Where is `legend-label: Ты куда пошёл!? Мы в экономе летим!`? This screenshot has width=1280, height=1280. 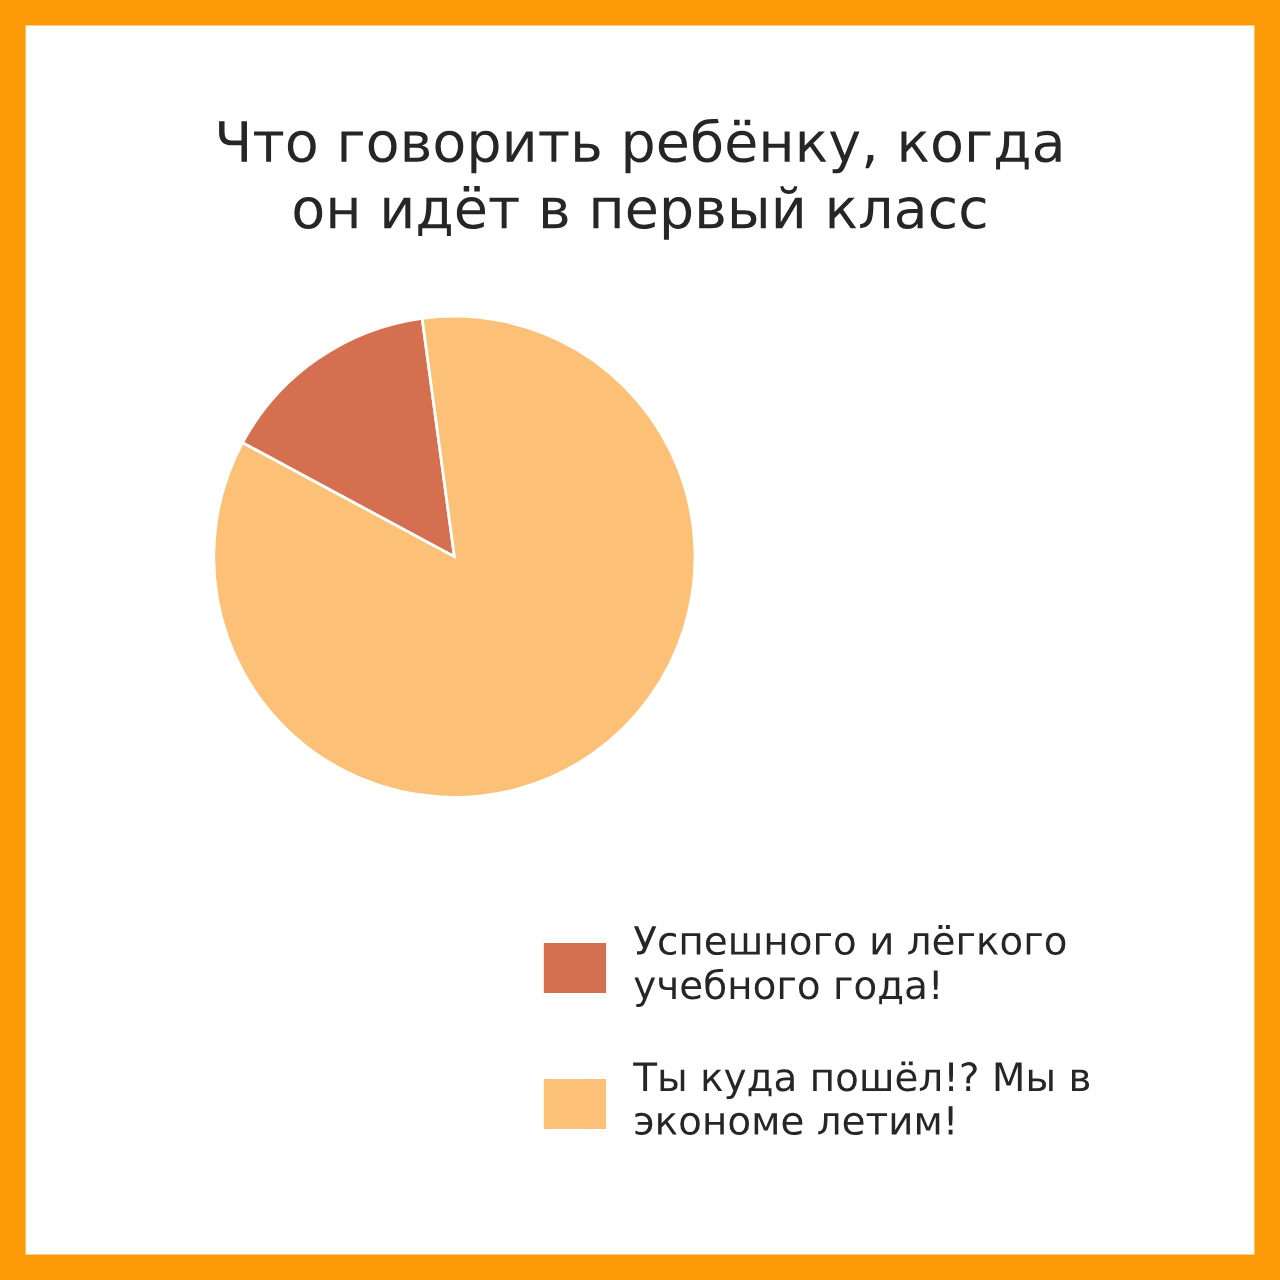 legend-label: Ты куда пошёл!? Мы в экономе летим! is located at coordinates (861, 1098).